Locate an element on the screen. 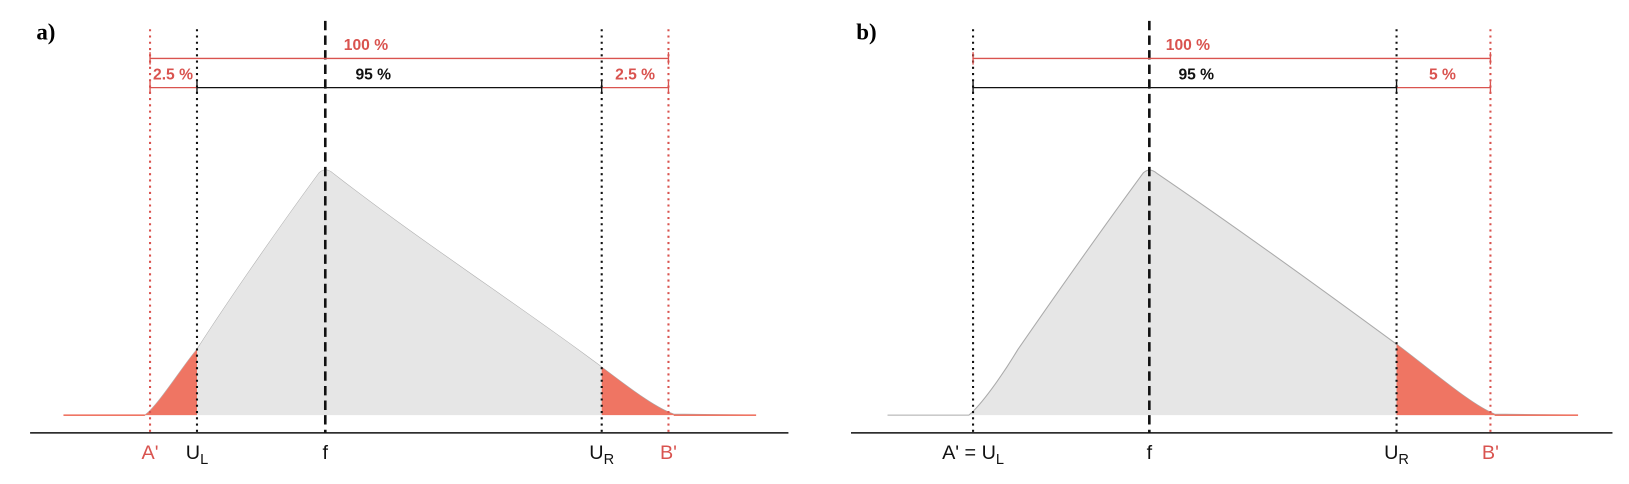 The height and width of the screenshot is (484, 1629). ul-label: UL is located at coordinates (197, 455).